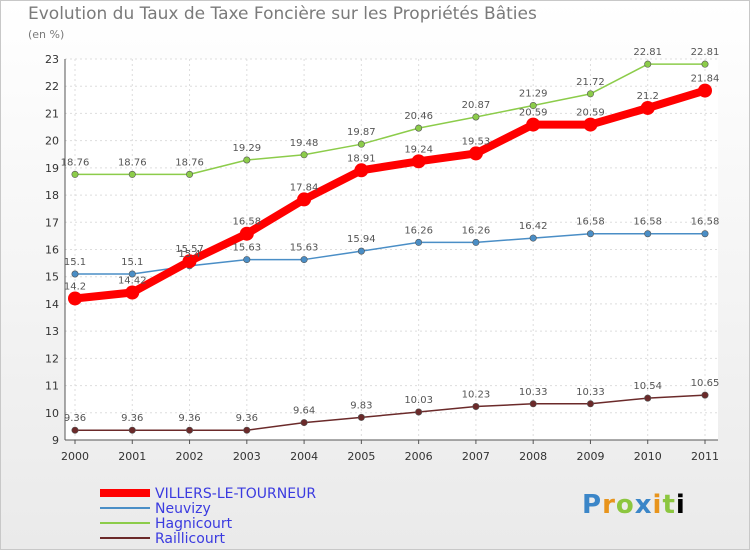 Image resolution: width=750 pixels, height=550 pixels. I want to click on y-tick-label: 9, so click(55, 440).